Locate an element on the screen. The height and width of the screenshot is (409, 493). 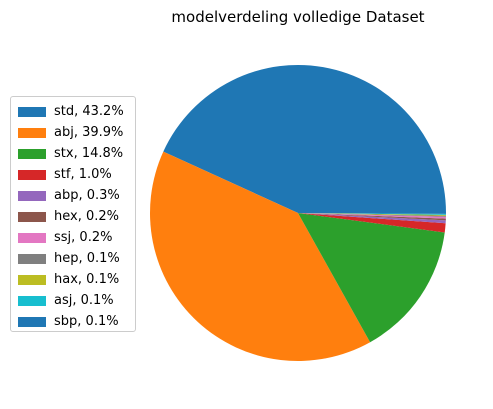
legend-label: ssj, 0.2% is located at coordinates (83, 237).